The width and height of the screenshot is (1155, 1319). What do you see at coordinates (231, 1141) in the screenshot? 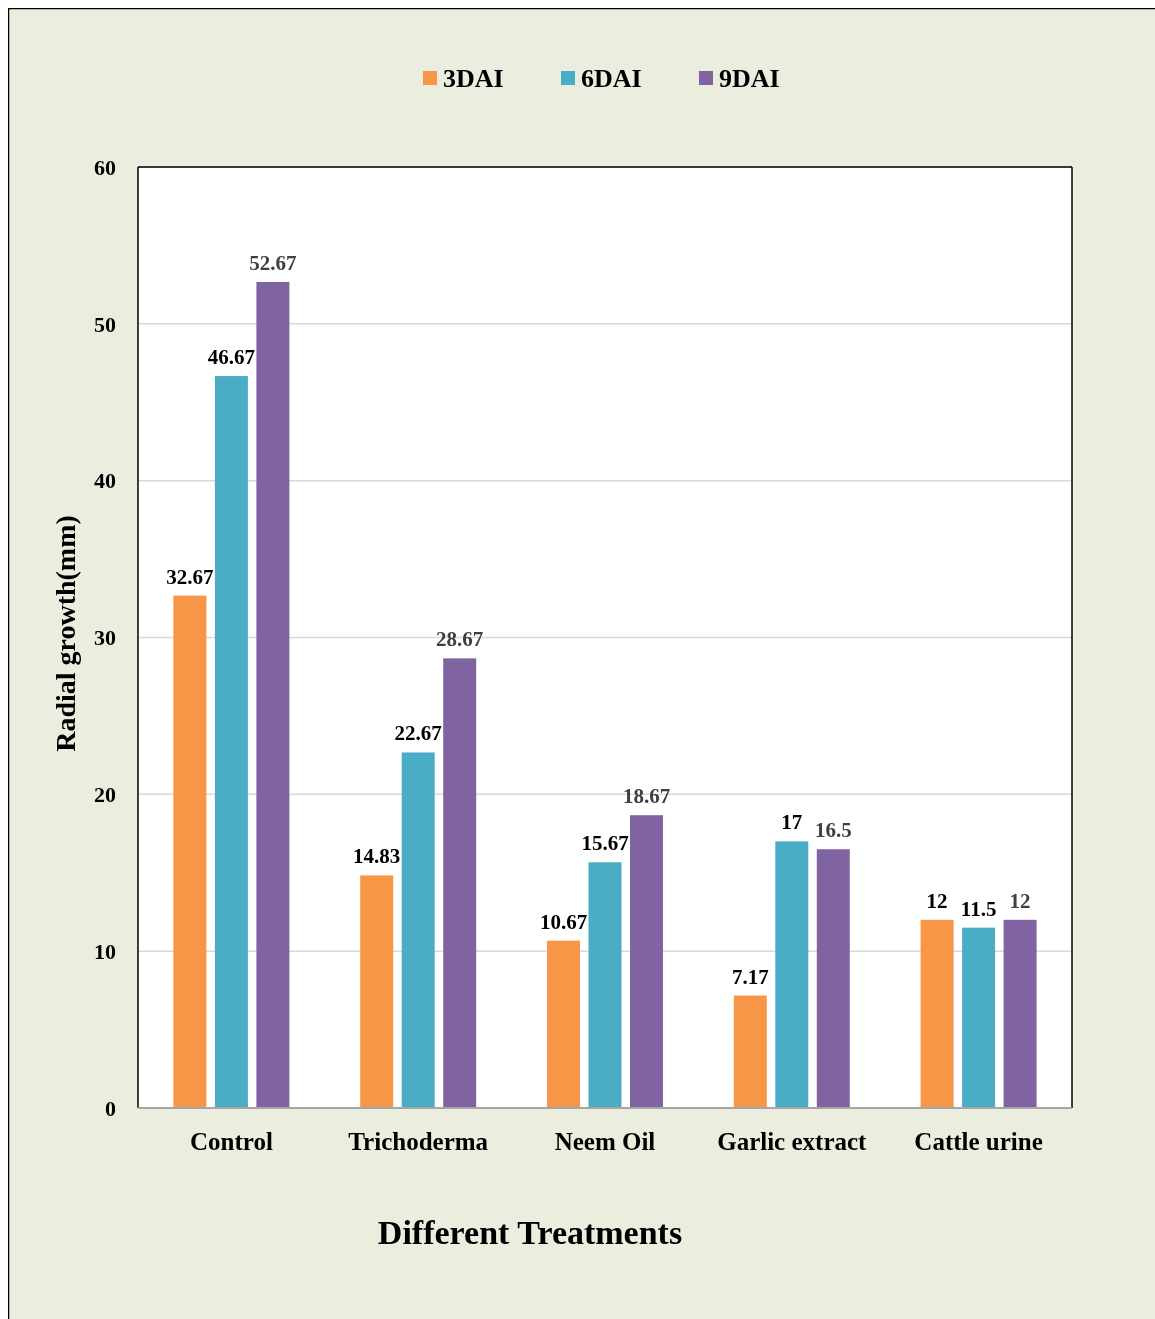
I see `x-tick-label: Control` at bounding box center [231, 1141].